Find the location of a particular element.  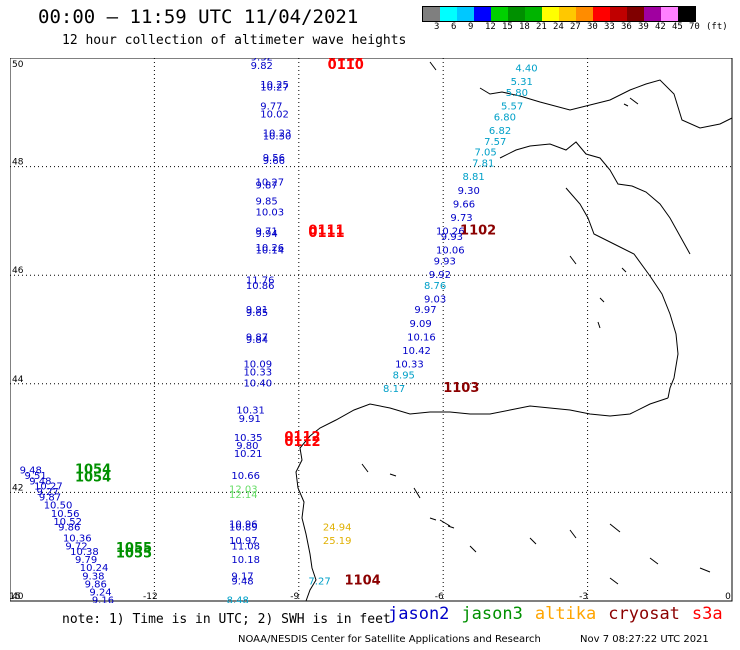

satellite-legend: jason2 jason3 altika cryosat s3a is located at coordinates (561, 614).